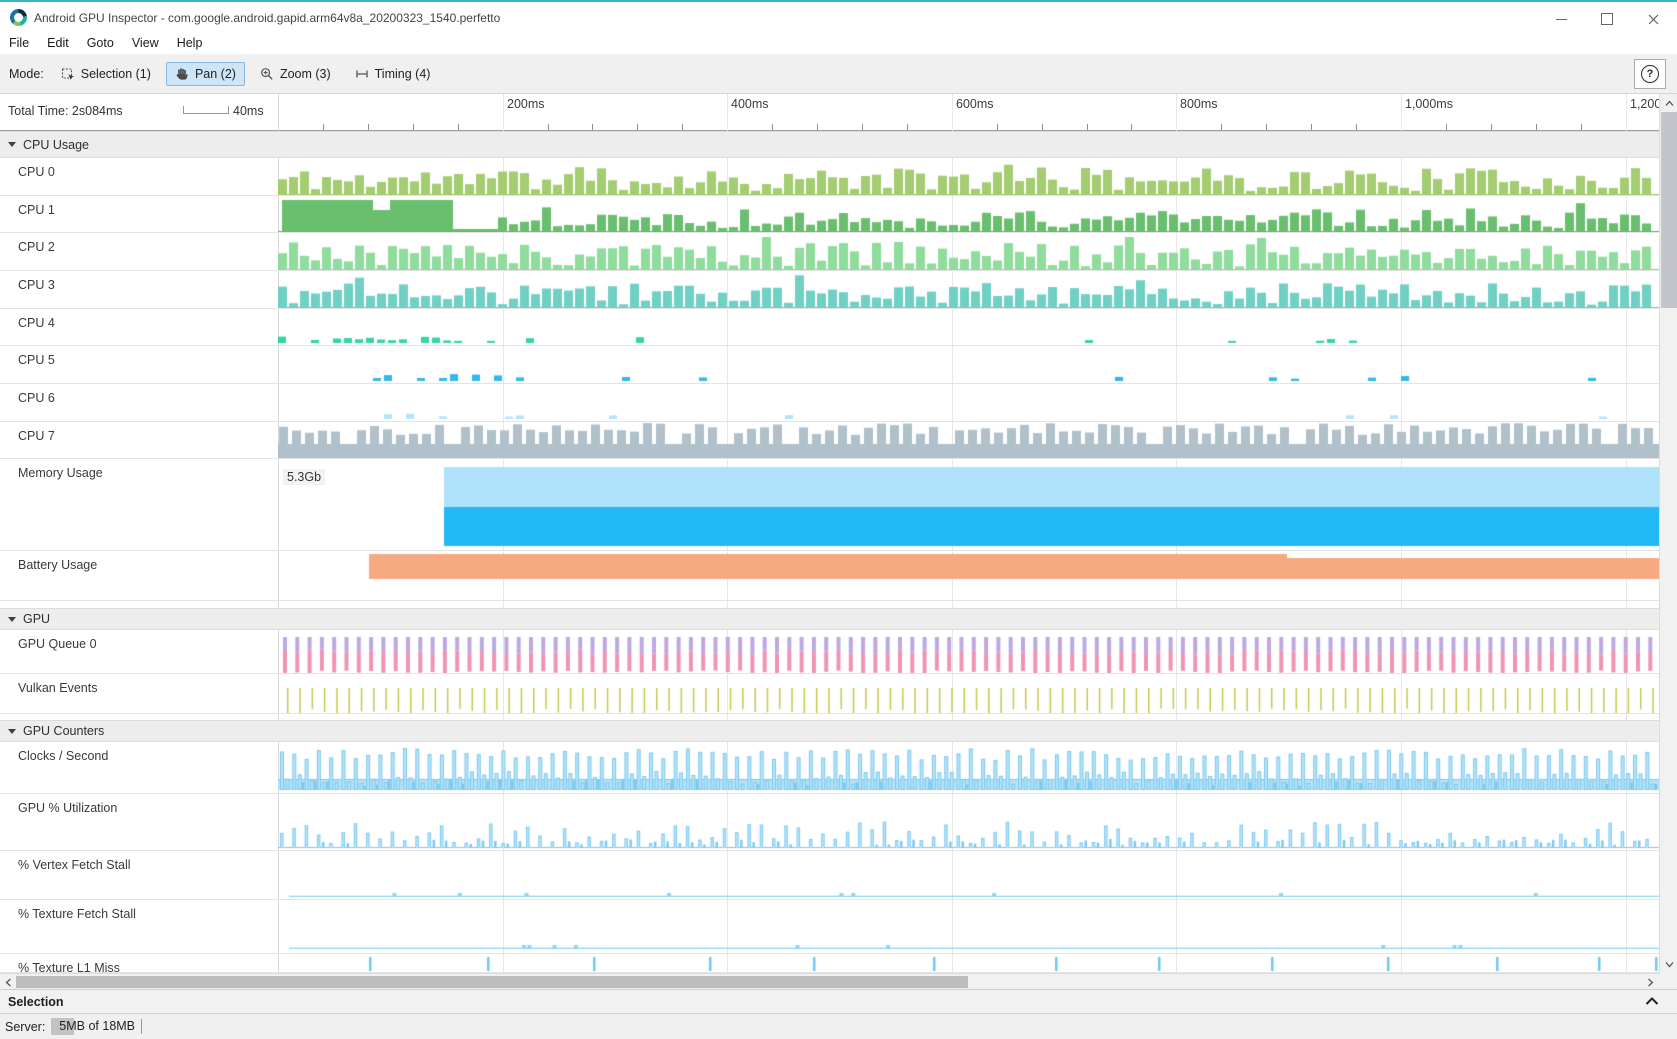 This screenshot has width=1677, height=1039. I want to click on scroll-right-icon, so click(1650, 982).